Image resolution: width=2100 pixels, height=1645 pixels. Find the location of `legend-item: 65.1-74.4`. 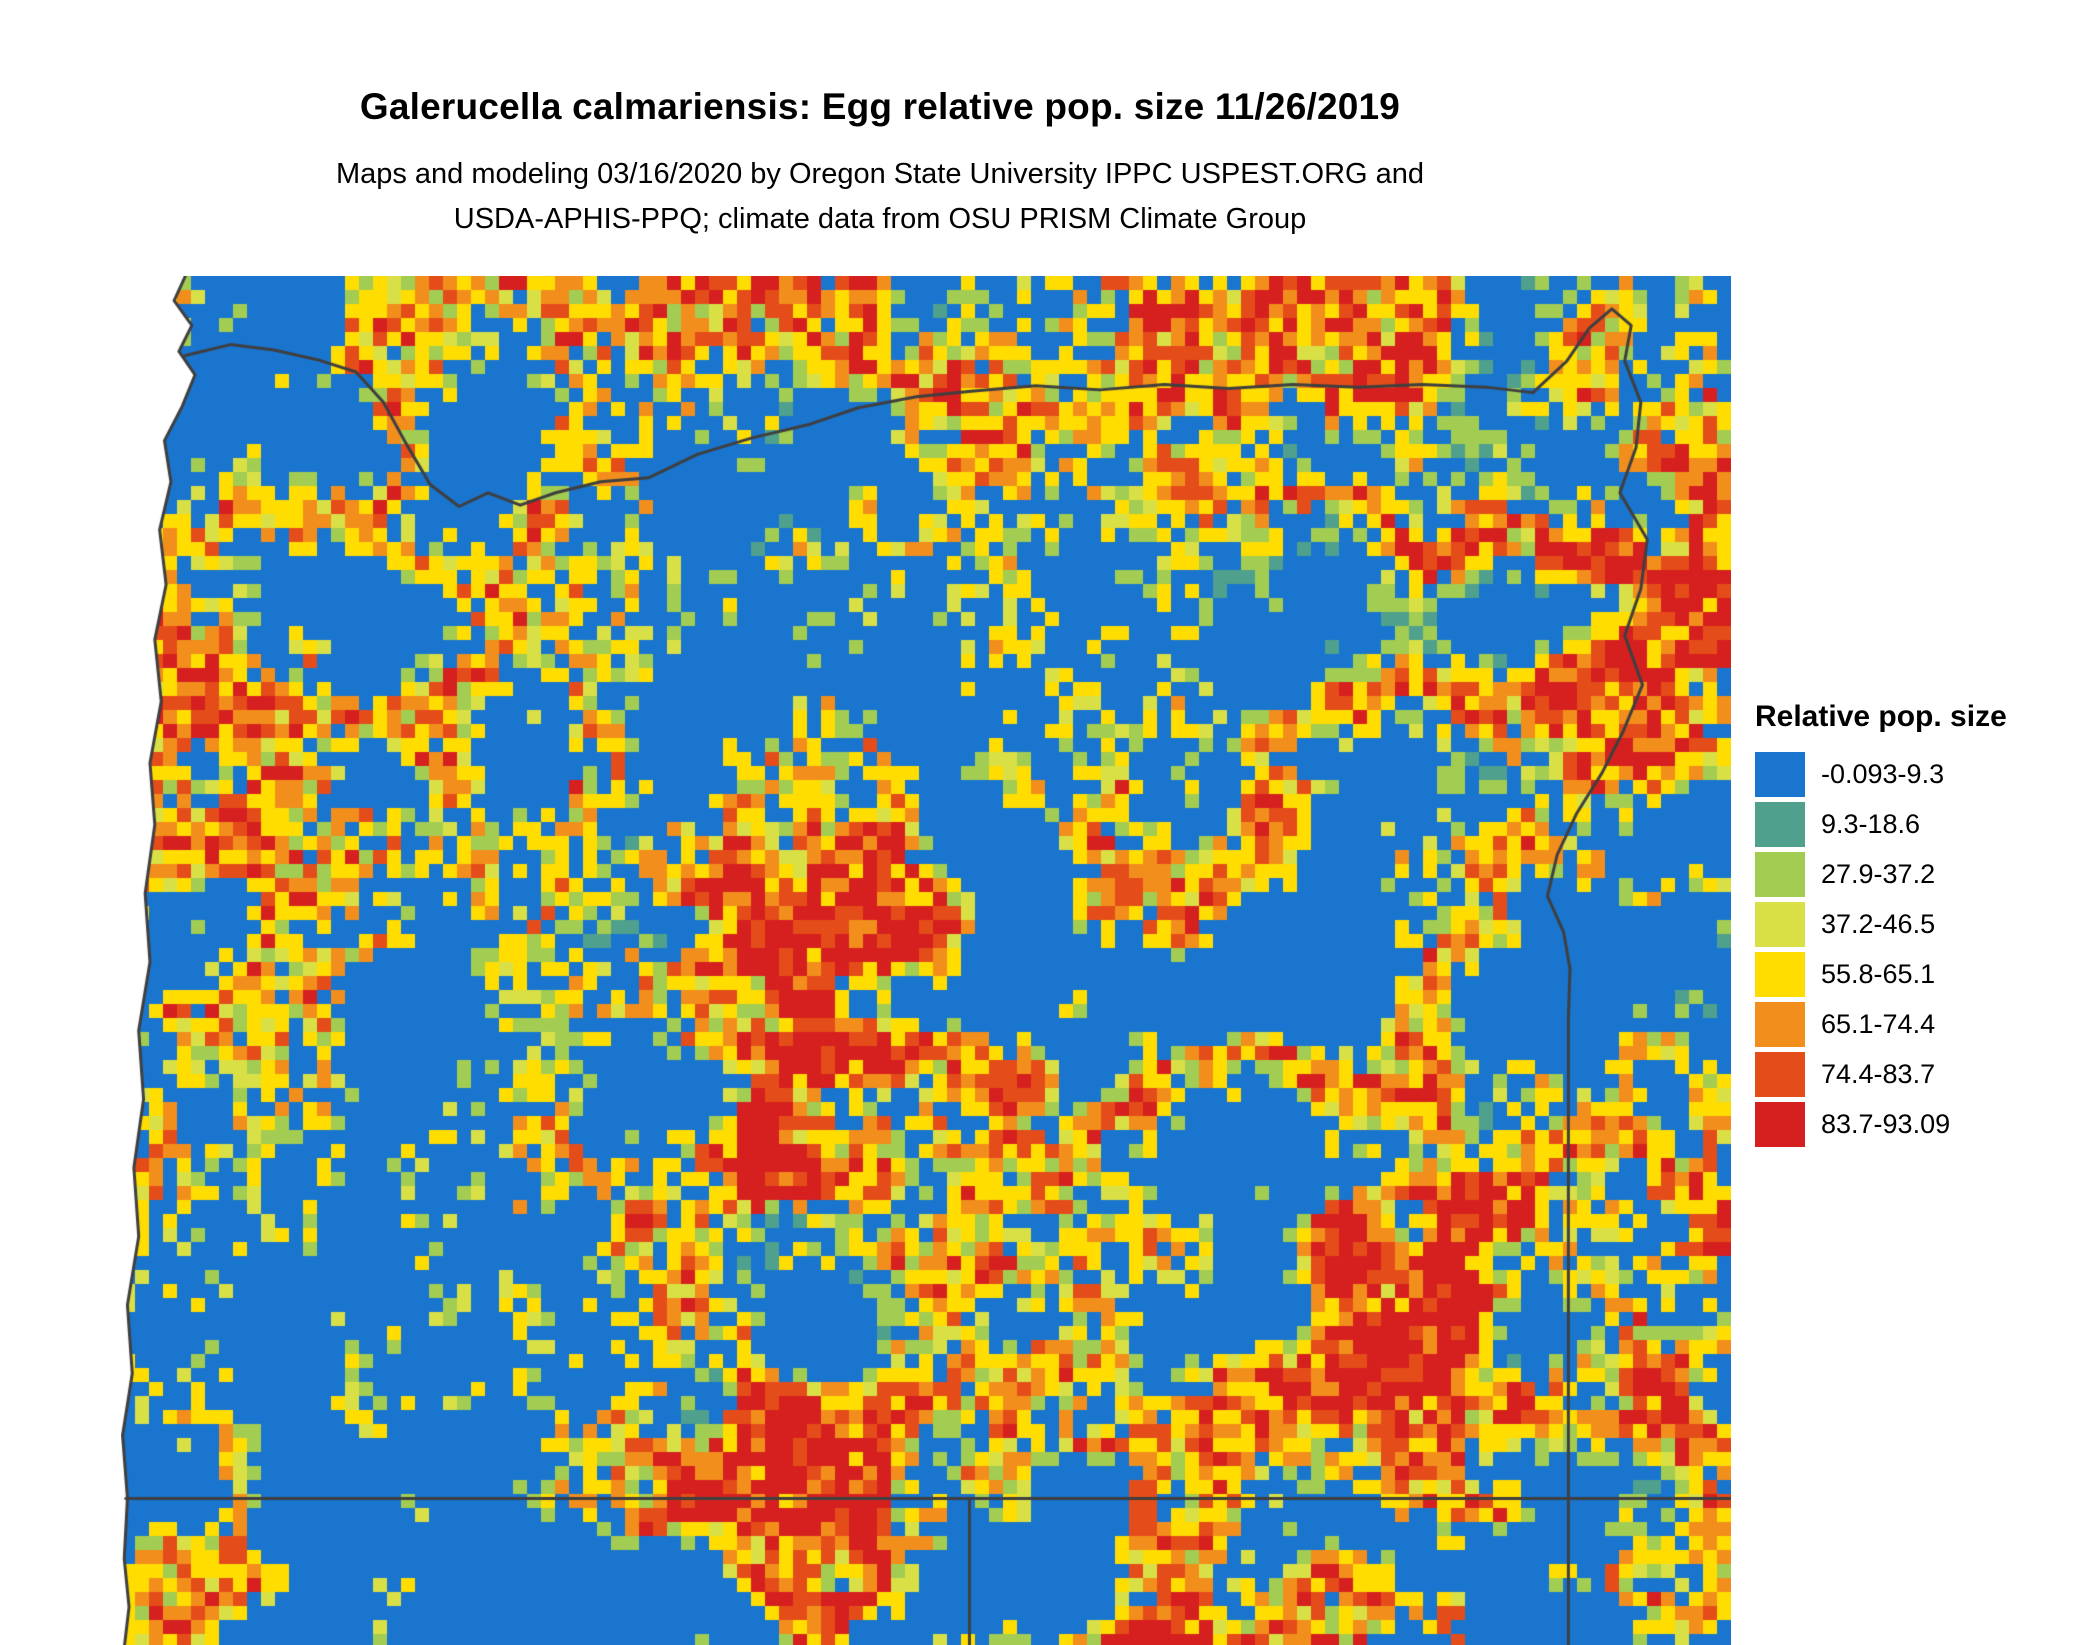

legend-item: 65.1-74.4 is located at coordinates (1920, 1024).